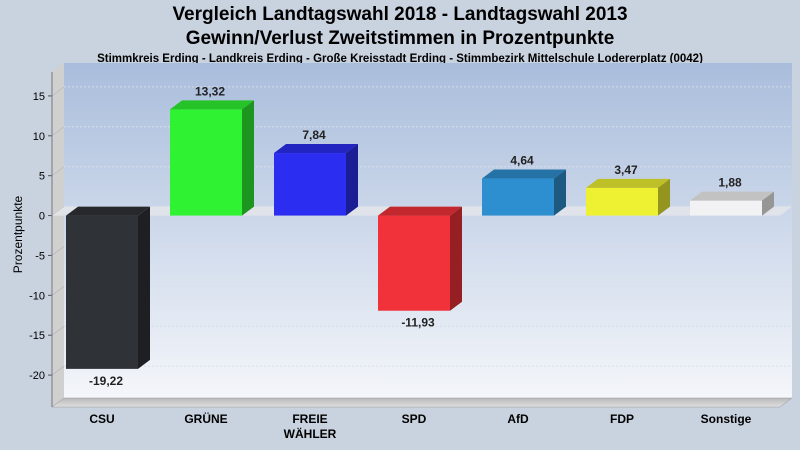  What do you see at coordinates (626, 170) in the screenshot?
I see `data-label: 3,47` at bounding box center [626, 170].